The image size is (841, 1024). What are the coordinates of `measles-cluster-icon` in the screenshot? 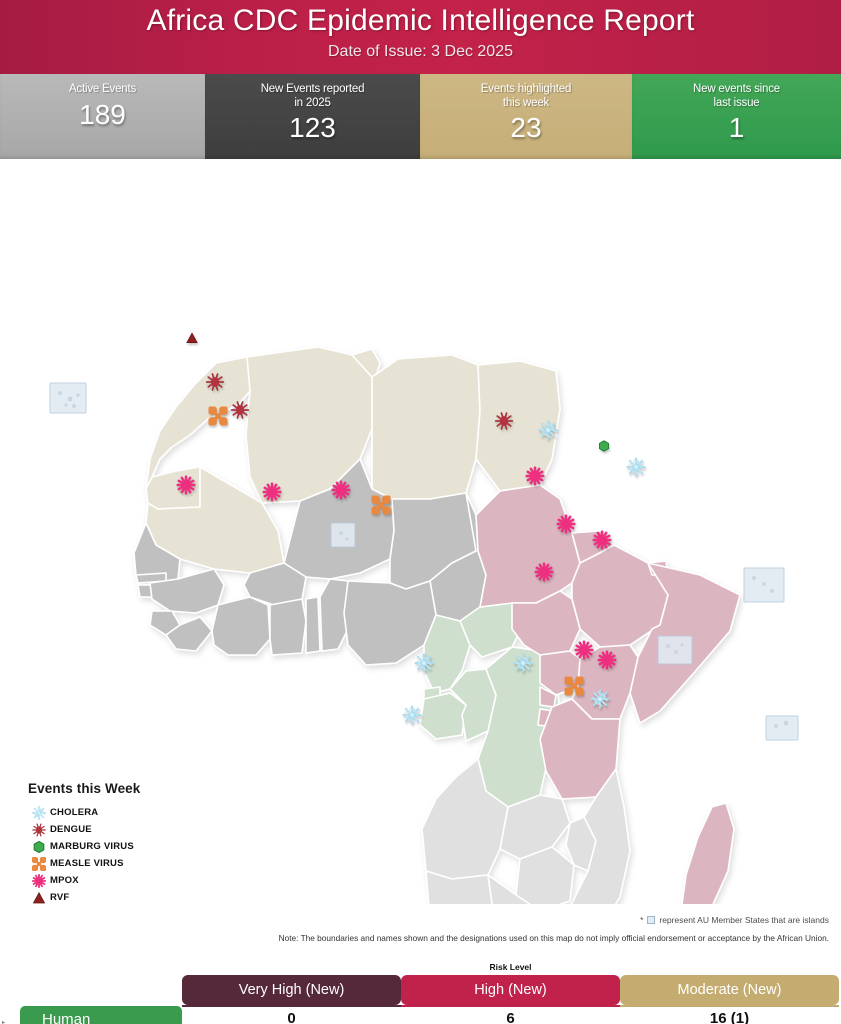 It's located at (39, 863).